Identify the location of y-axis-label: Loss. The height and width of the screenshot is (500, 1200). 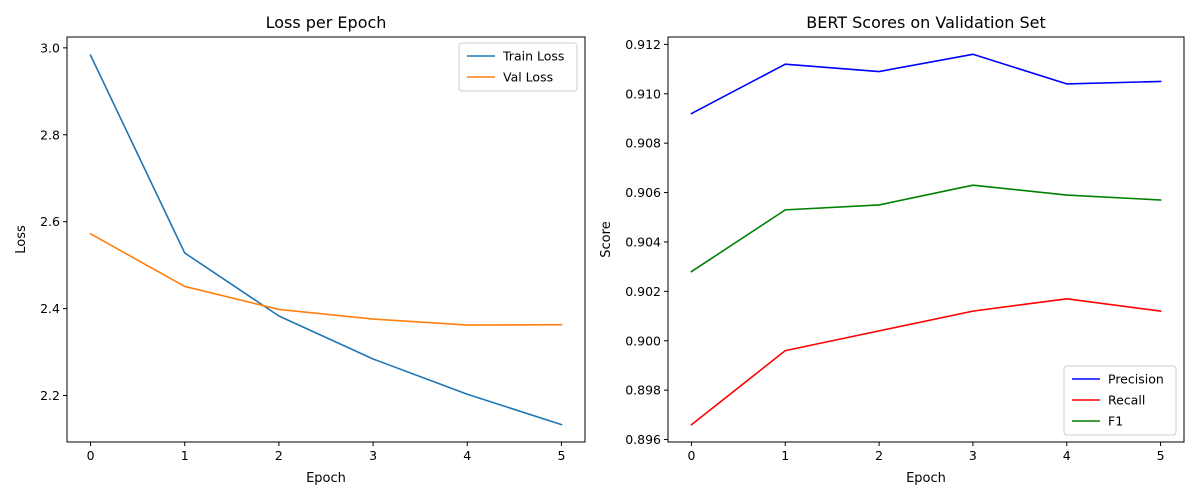
(21, 239).